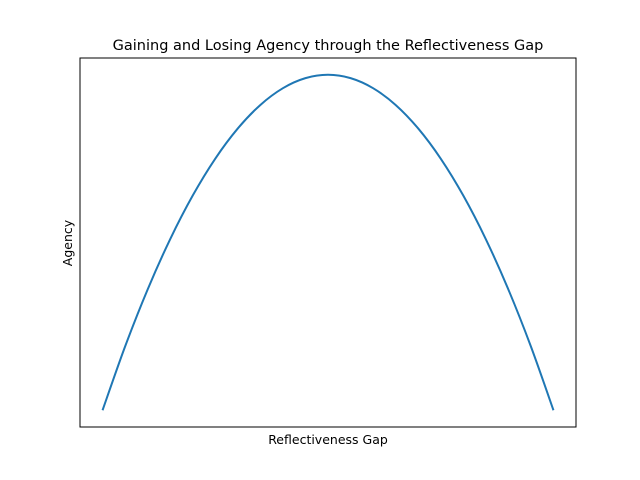 Image resolution: width=640 pixels, height=480 pixels. I want to click on y-axis-label: Agency, so click(67, 242).